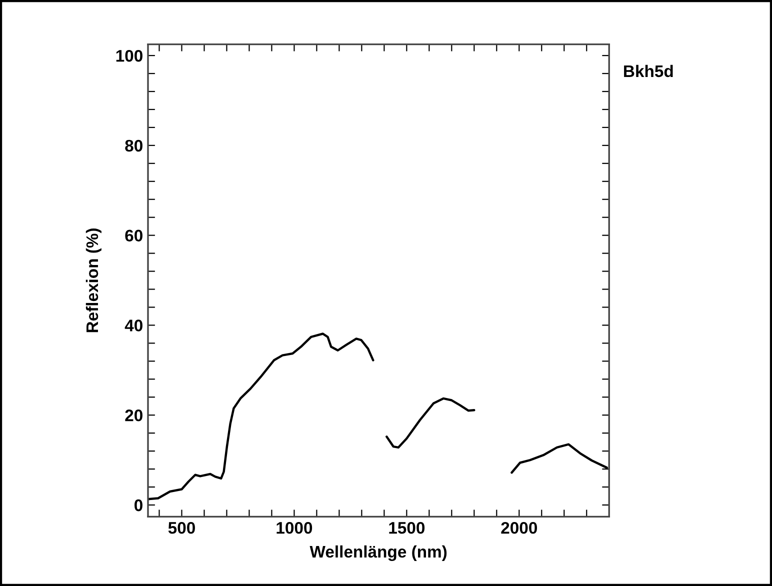 Image resolution: width=772 pixels, height=586 pixels. I want to click on y-tick-label: 100, so click(129, 56).